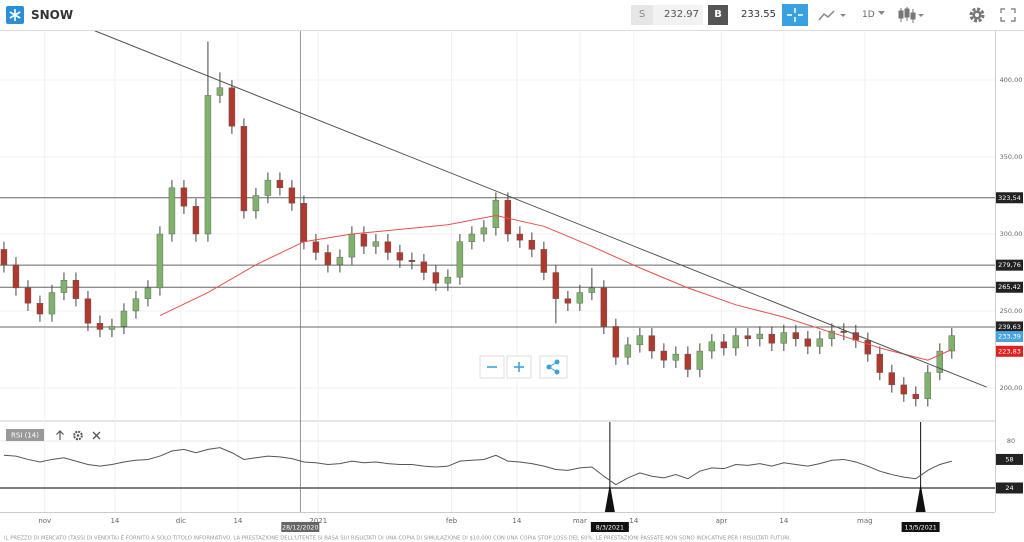 This screenshot has width=1024, height=542. Describe the element at coordinates (78, 435) in the screenshot. I see `rsi-settings-icon` at that location.